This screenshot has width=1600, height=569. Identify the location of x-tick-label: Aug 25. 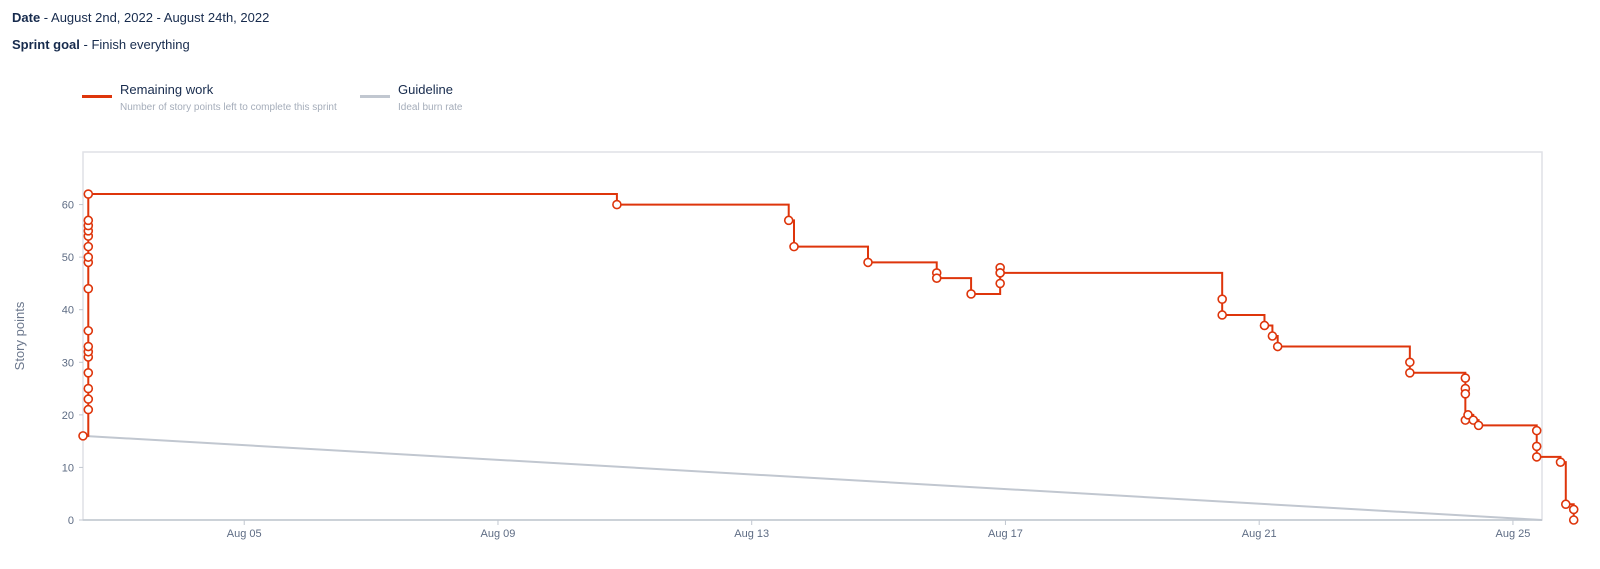
(1512, 534).